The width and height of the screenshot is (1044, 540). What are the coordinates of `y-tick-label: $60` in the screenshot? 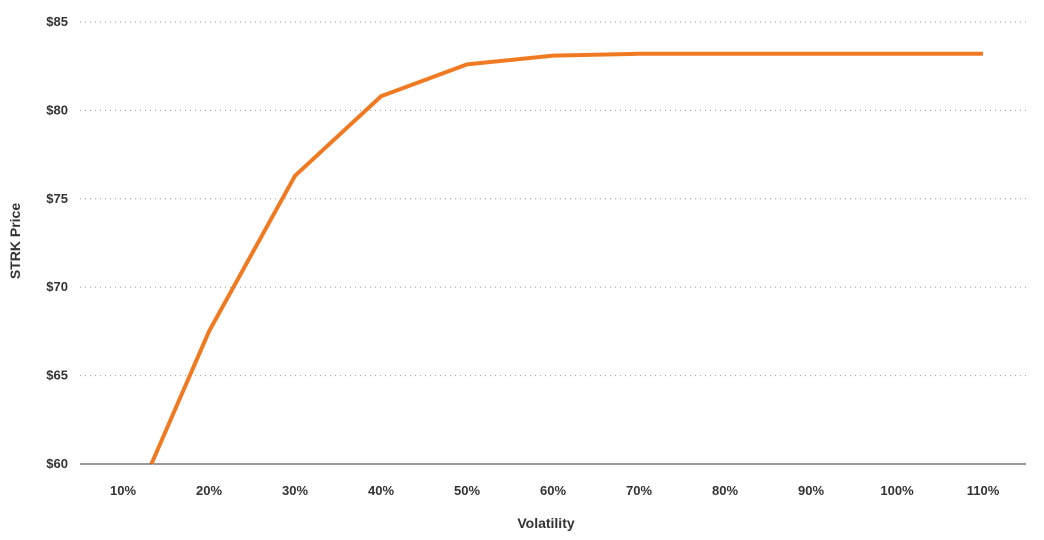 It's located at (57, 463).